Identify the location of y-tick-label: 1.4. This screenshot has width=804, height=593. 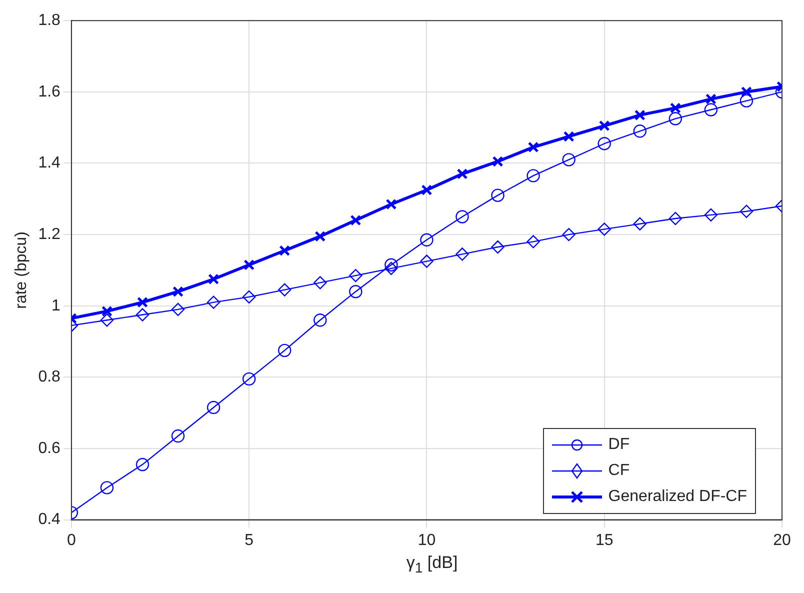
(49, 163).